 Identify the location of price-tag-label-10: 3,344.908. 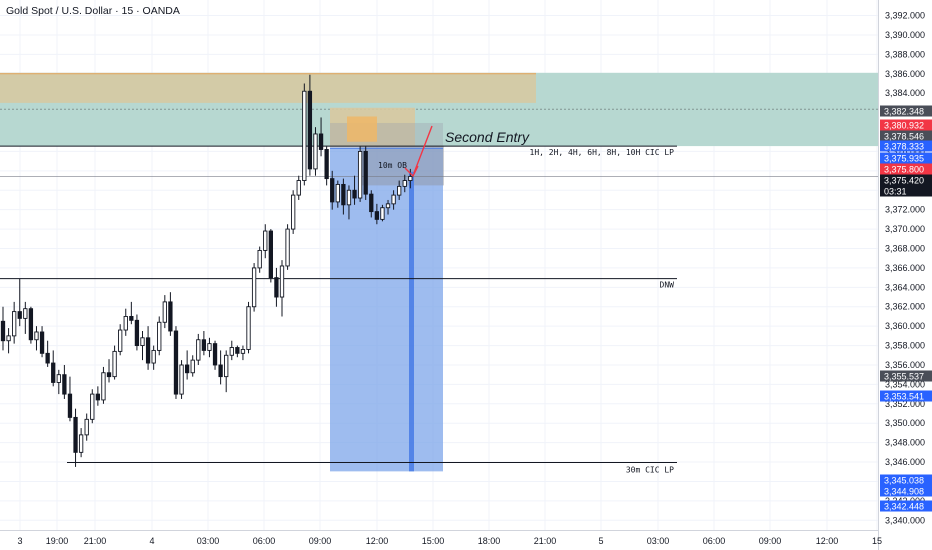
(904, 491).